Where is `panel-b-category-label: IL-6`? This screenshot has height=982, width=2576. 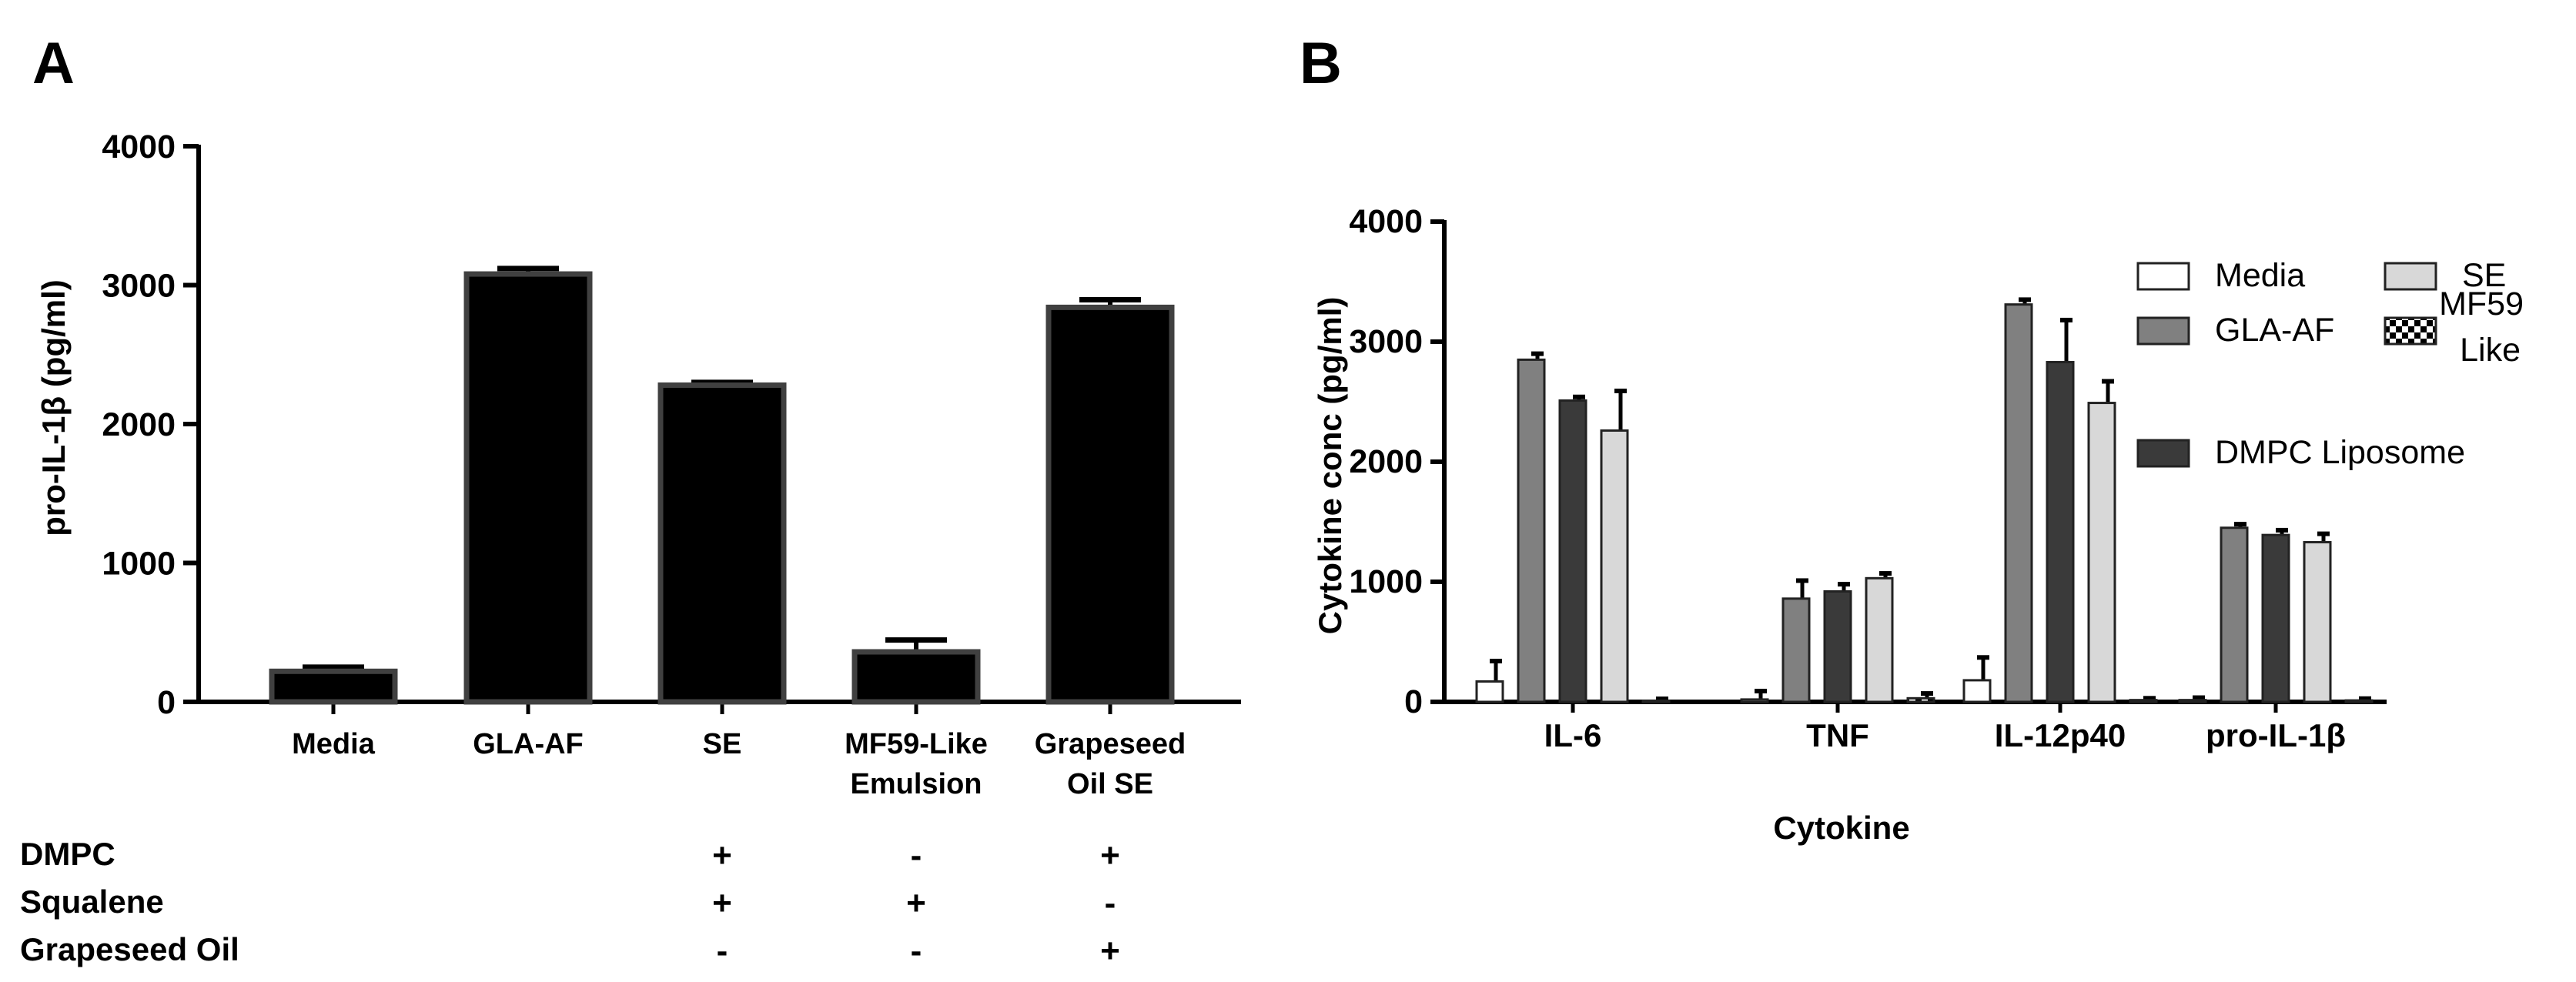
panel-b-category-label: IL-6 is located at coordinates (1573, 735).